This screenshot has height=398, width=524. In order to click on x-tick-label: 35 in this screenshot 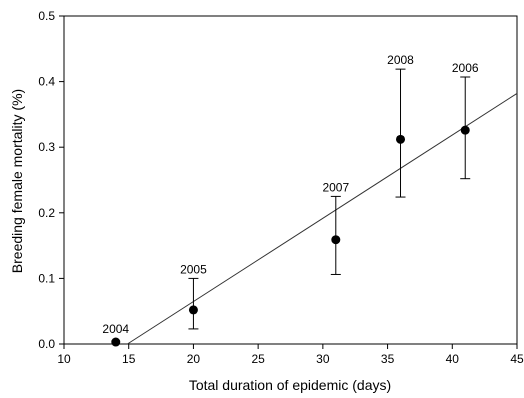, I will do `click(388, 359)`.